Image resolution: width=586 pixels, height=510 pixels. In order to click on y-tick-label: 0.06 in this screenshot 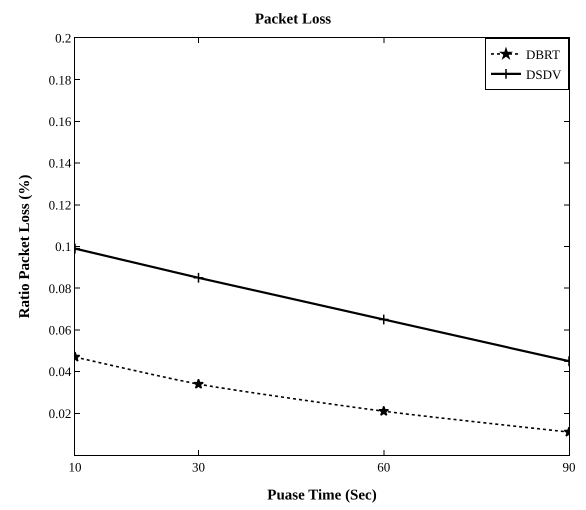, I will do `click(60, 330)`.